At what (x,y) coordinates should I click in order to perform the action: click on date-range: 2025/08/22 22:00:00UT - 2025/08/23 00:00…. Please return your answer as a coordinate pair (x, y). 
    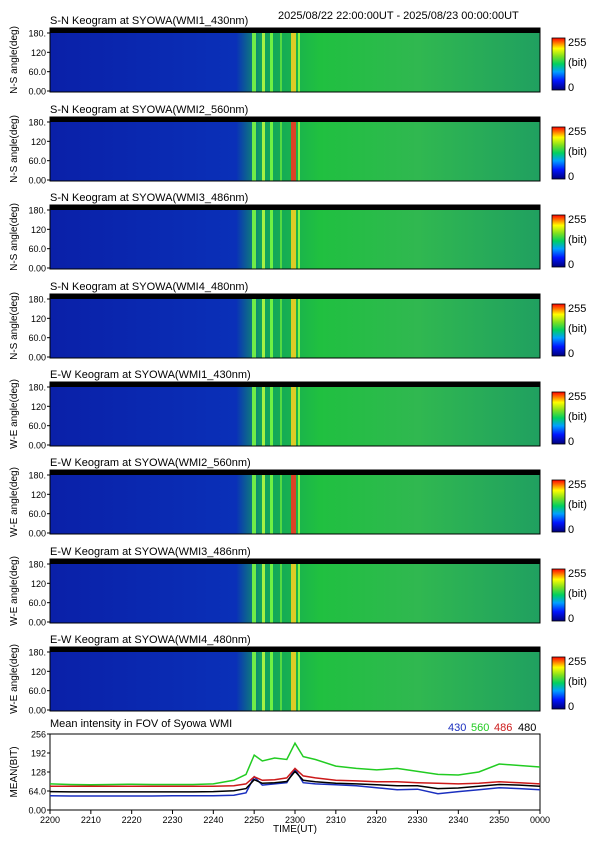
    Looking at the image, I should click on (398, 16).